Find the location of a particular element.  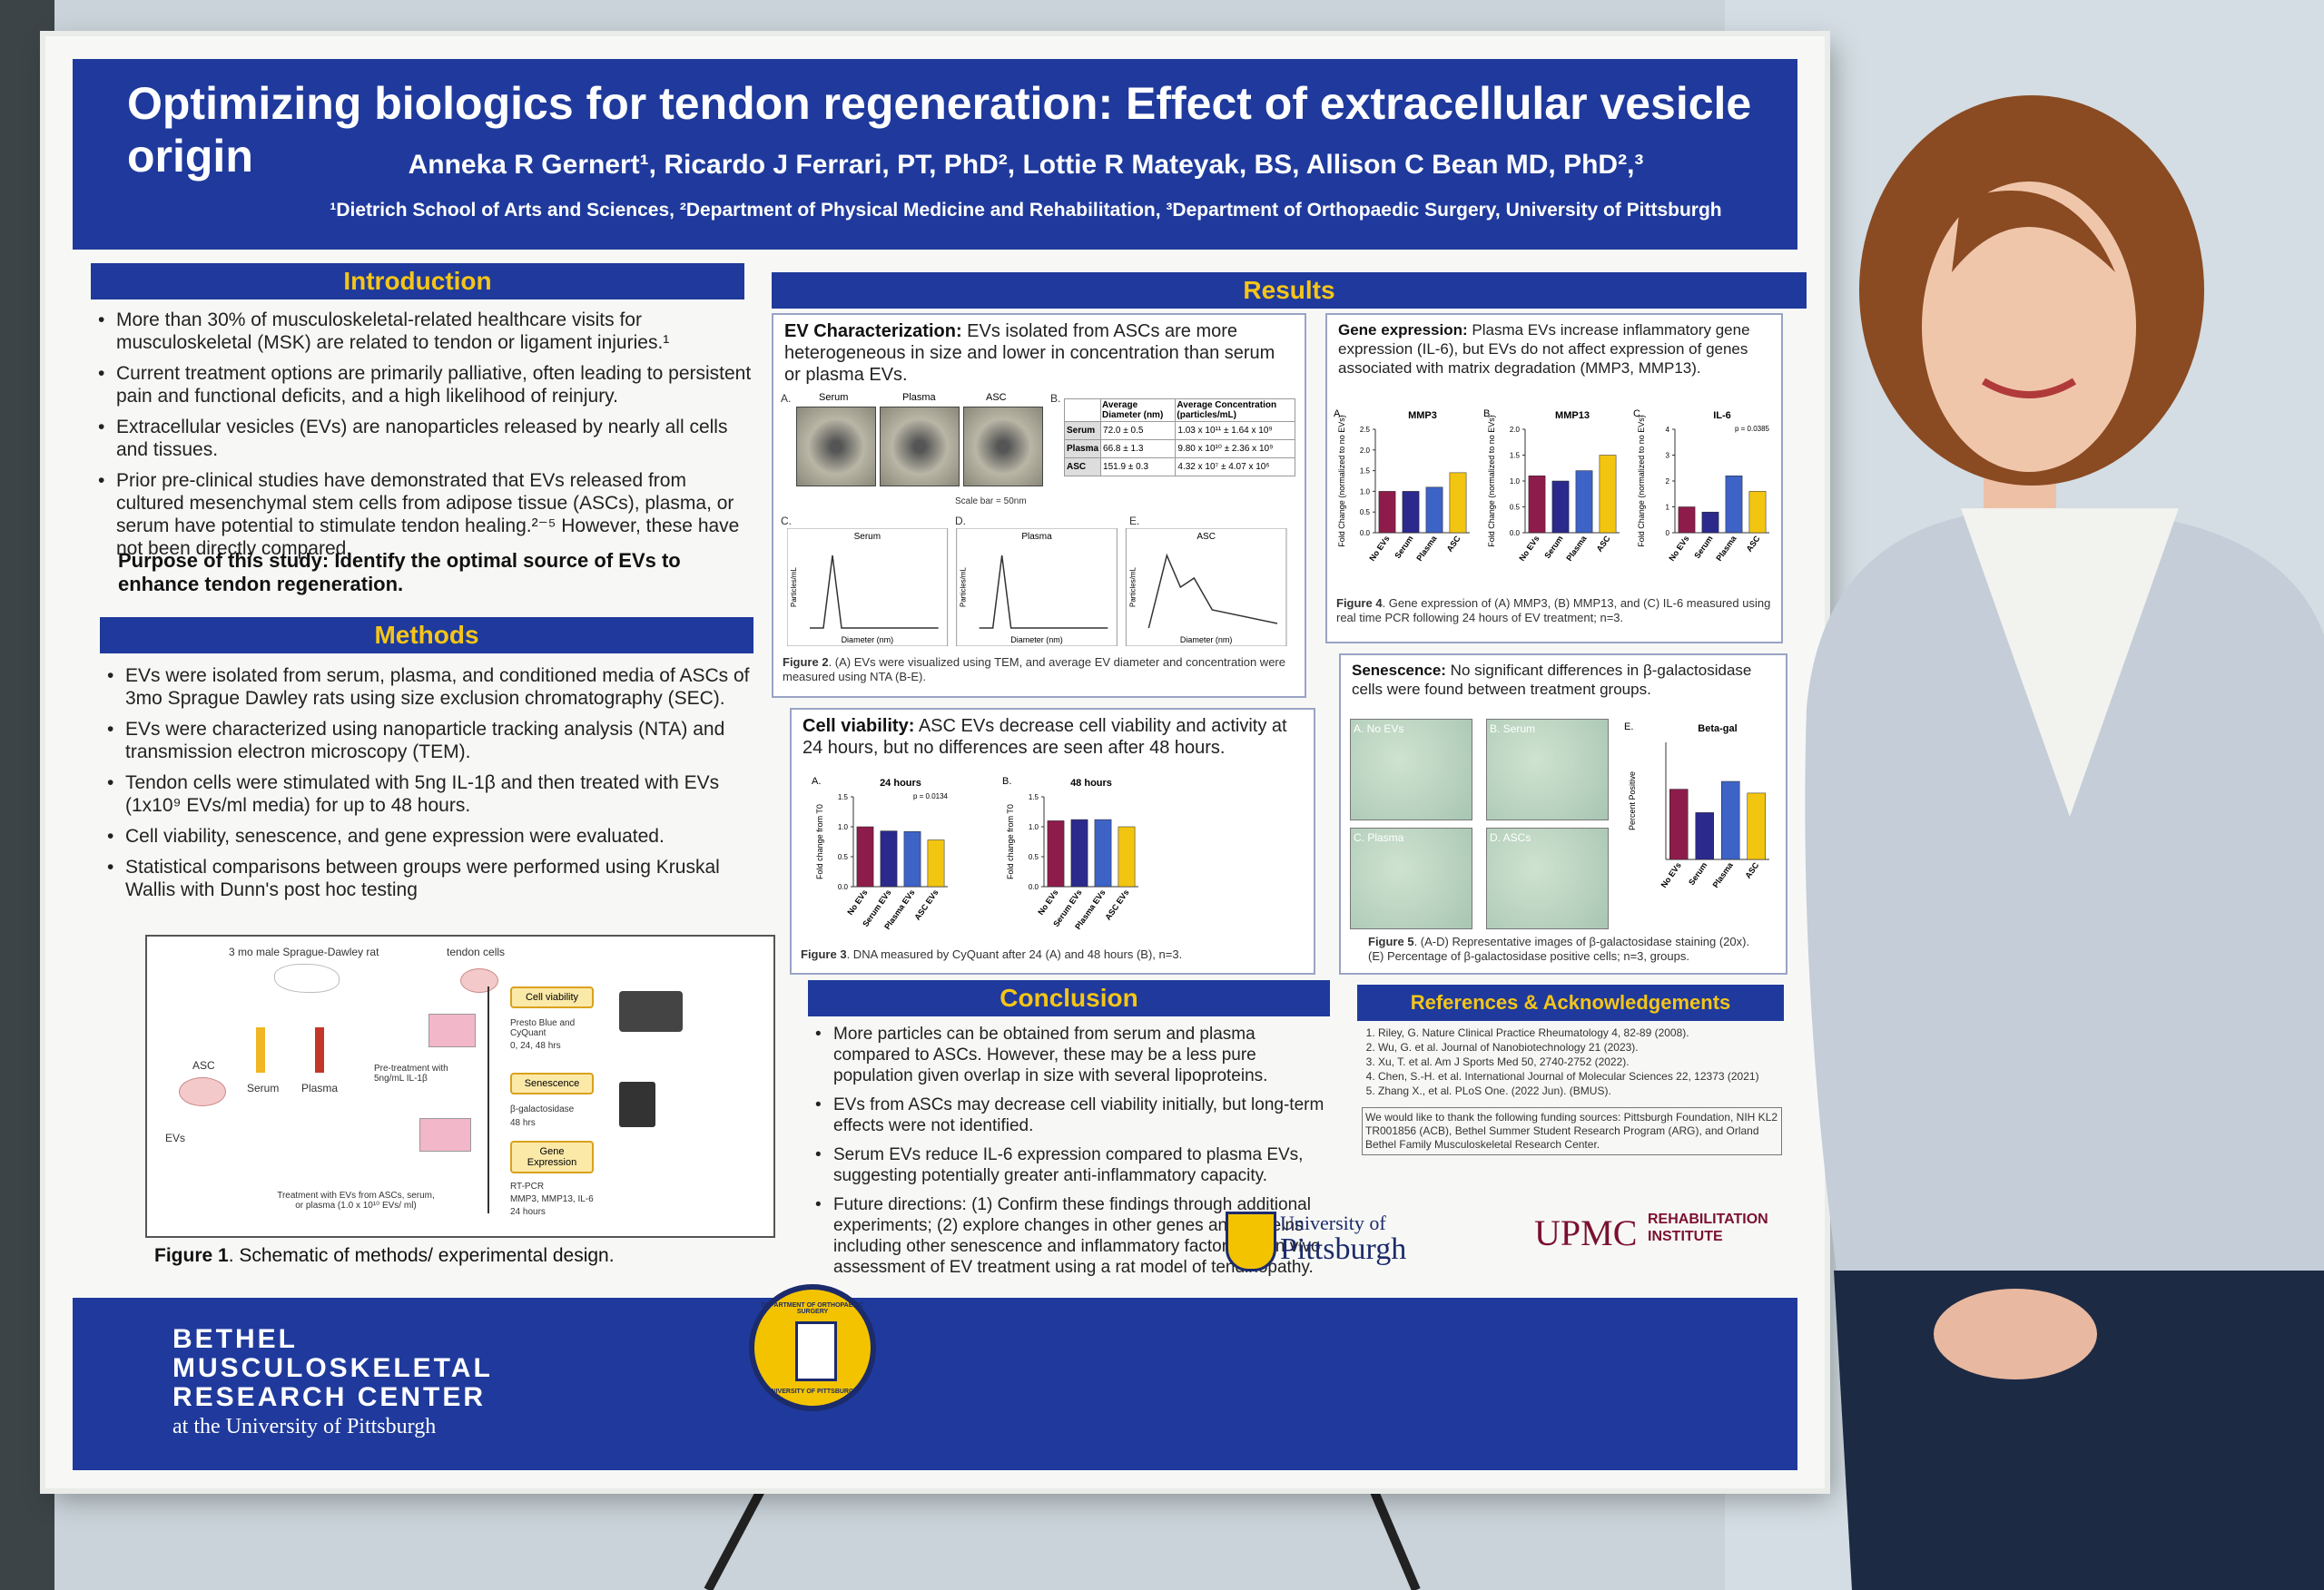

pitt-text: Pittsburgh is located at coordinates (1343, 1249).